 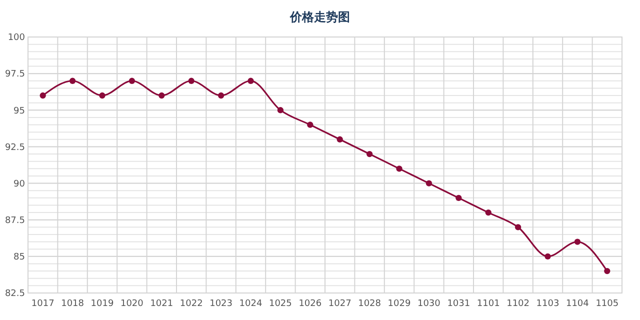 What do you see at coordinates (72, 304) in the screenshot?
I see `x-tick-label: 1018` at bounding box center [72, 304].